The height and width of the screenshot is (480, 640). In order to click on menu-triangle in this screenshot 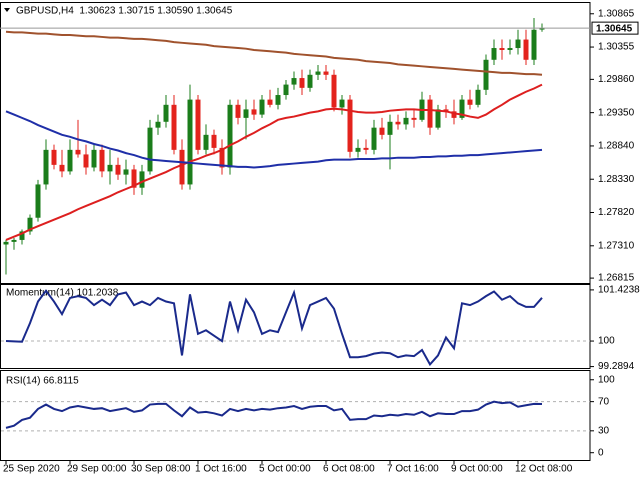, I will do `click(7, 10)`.